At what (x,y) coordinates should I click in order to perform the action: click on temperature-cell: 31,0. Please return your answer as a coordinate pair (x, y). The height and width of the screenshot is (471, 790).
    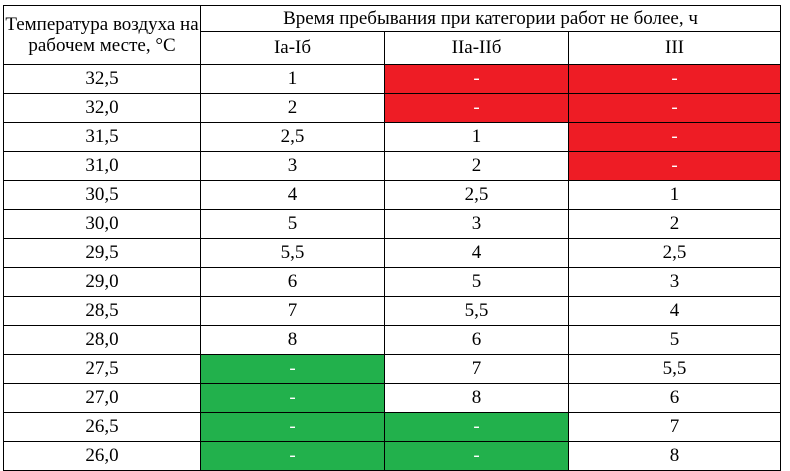
    Looking at the image, I should click on (102, 166).